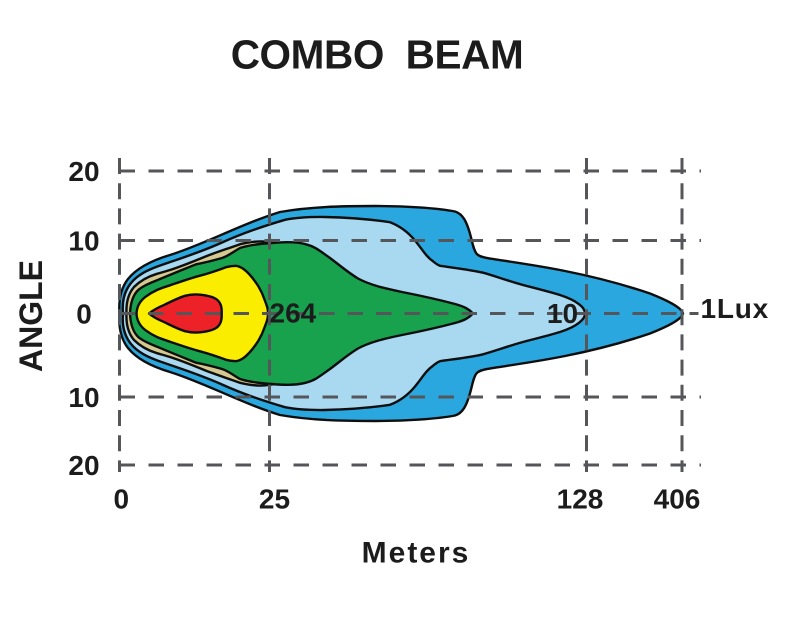 The image size is (800, 632). I want to click on svg-text: ANGLE, so click(31, 316).